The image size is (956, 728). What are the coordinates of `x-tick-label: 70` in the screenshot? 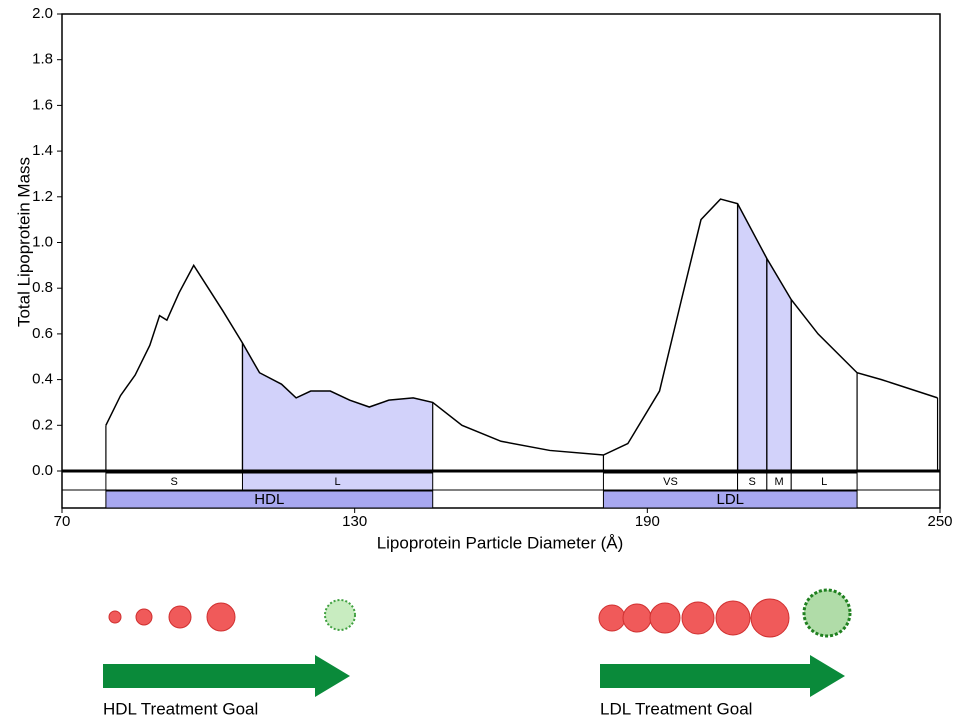 It's located at (62, 521).